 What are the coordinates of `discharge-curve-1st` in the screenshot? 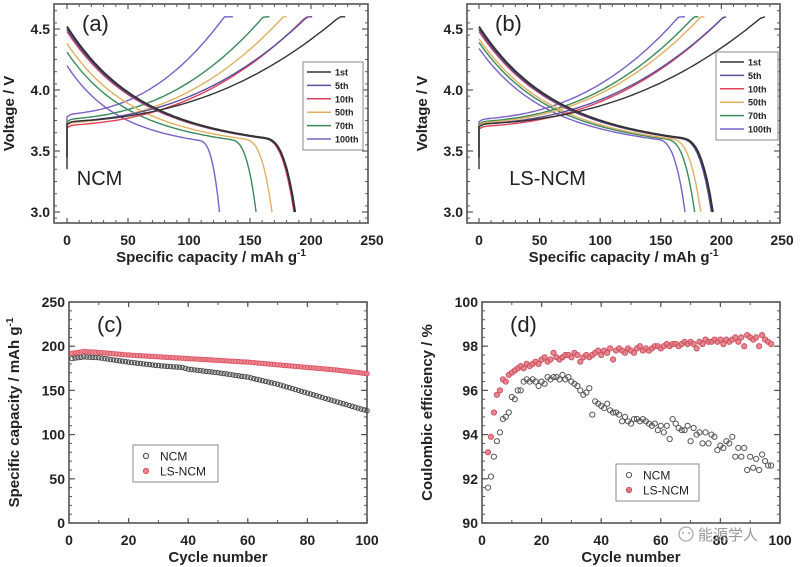 It's located at (596, 119).